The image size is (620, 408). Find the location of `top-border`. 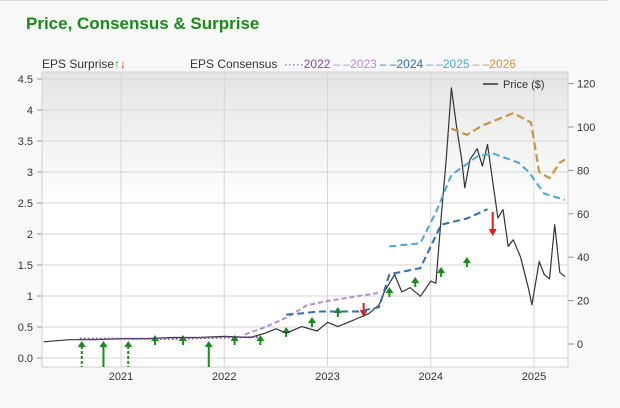

top-border is located at coordinates (304, 0).